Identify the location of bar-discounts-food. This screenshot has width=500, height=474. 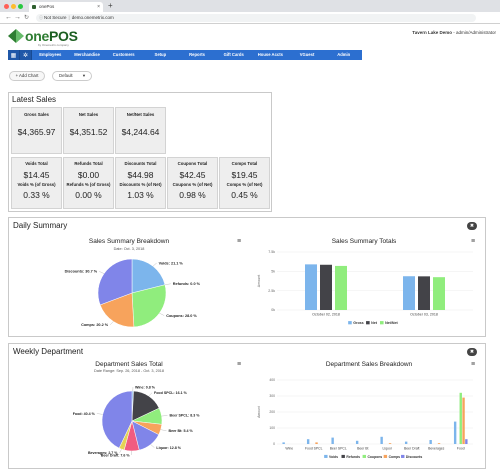
(466, 441).